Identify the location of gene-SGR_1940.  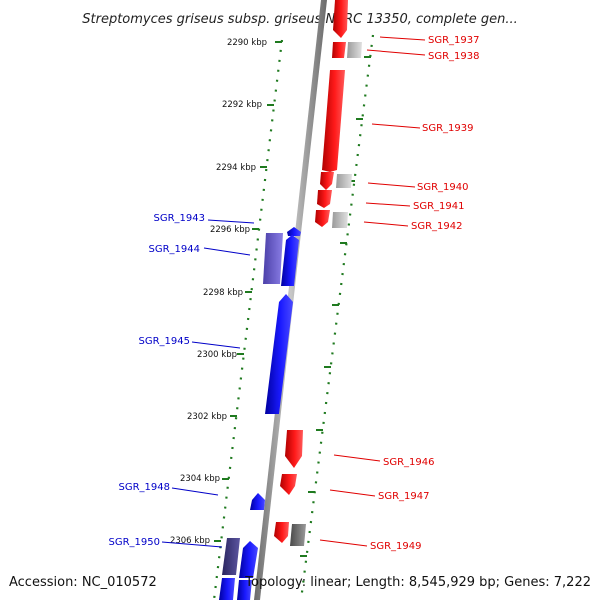
(327, 181).